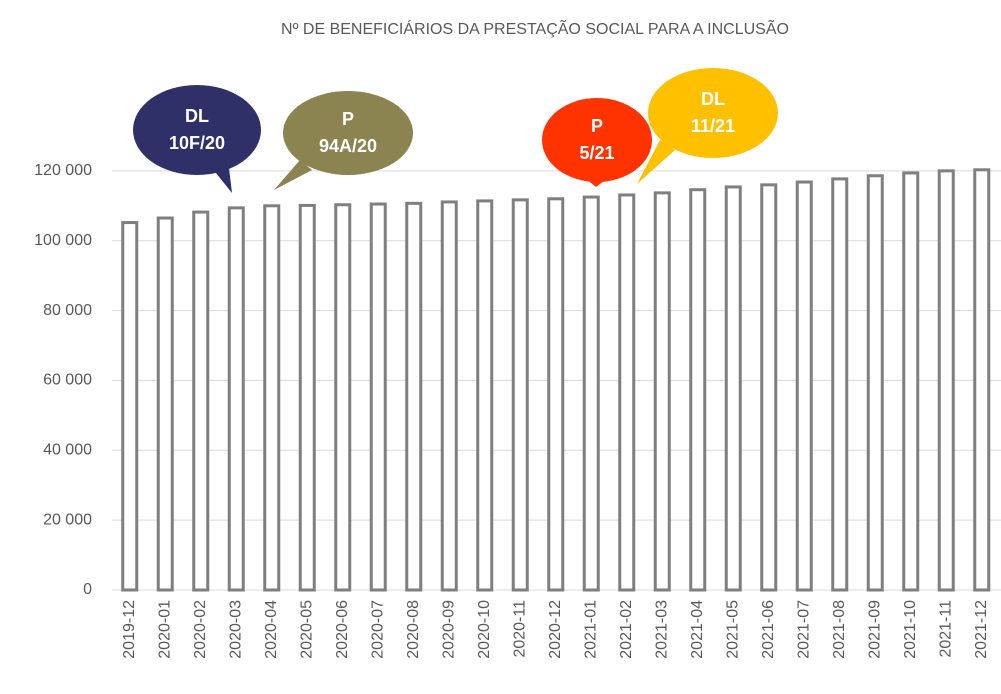  What do you see at coordinates (945, 629) in the screenshot?
I see `x-tick-label: 2021-11` at bounding box center [945, 629].